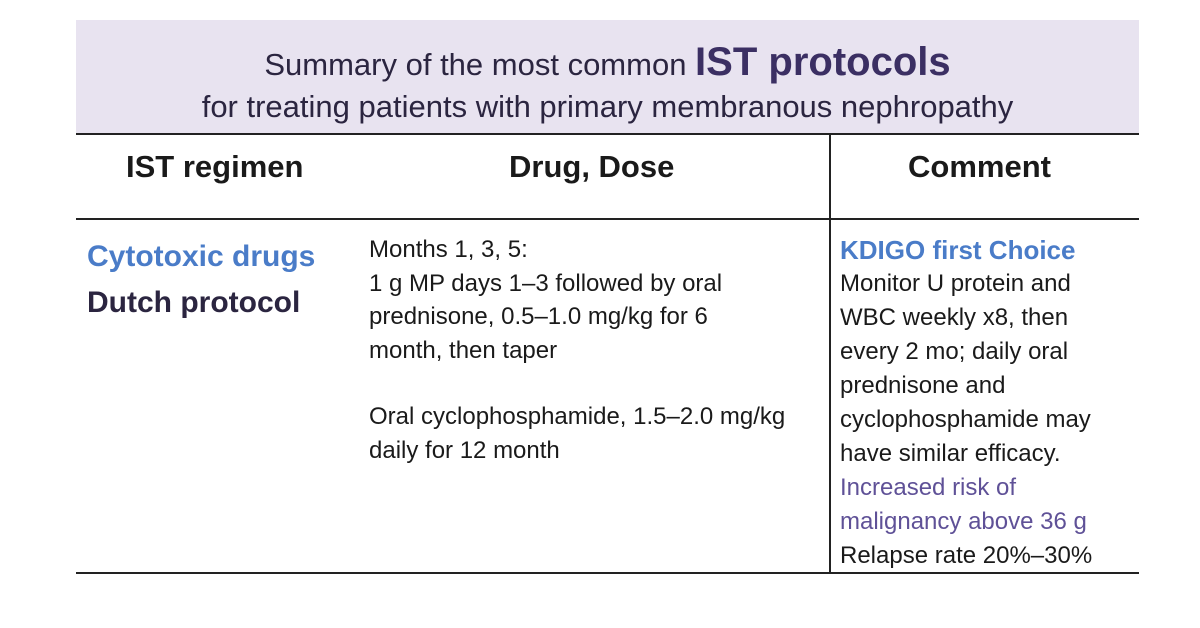  Describe the element at coordinates (538, 316) in the screenshot. I see `drug-line: prednisone, 0.5–1.0 mg/kg for 6` at that location.